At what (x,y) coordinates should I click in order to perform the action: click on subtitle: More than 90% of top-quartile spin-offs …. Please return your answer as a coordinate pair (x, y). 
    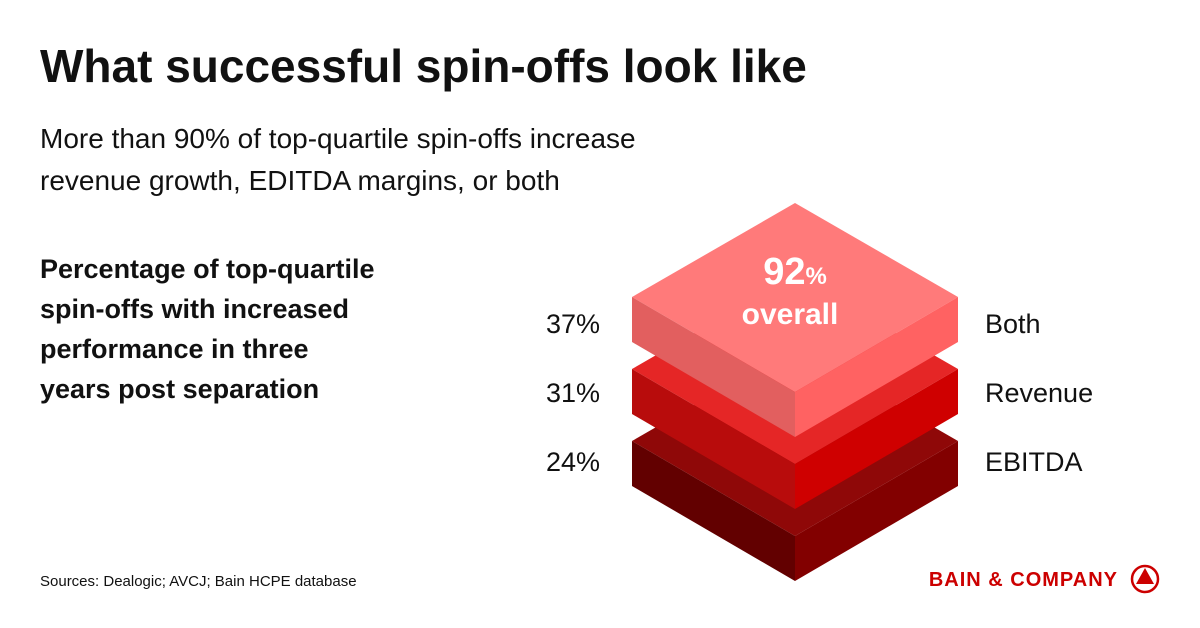
    Looking at the image, I should click on (338, 138).